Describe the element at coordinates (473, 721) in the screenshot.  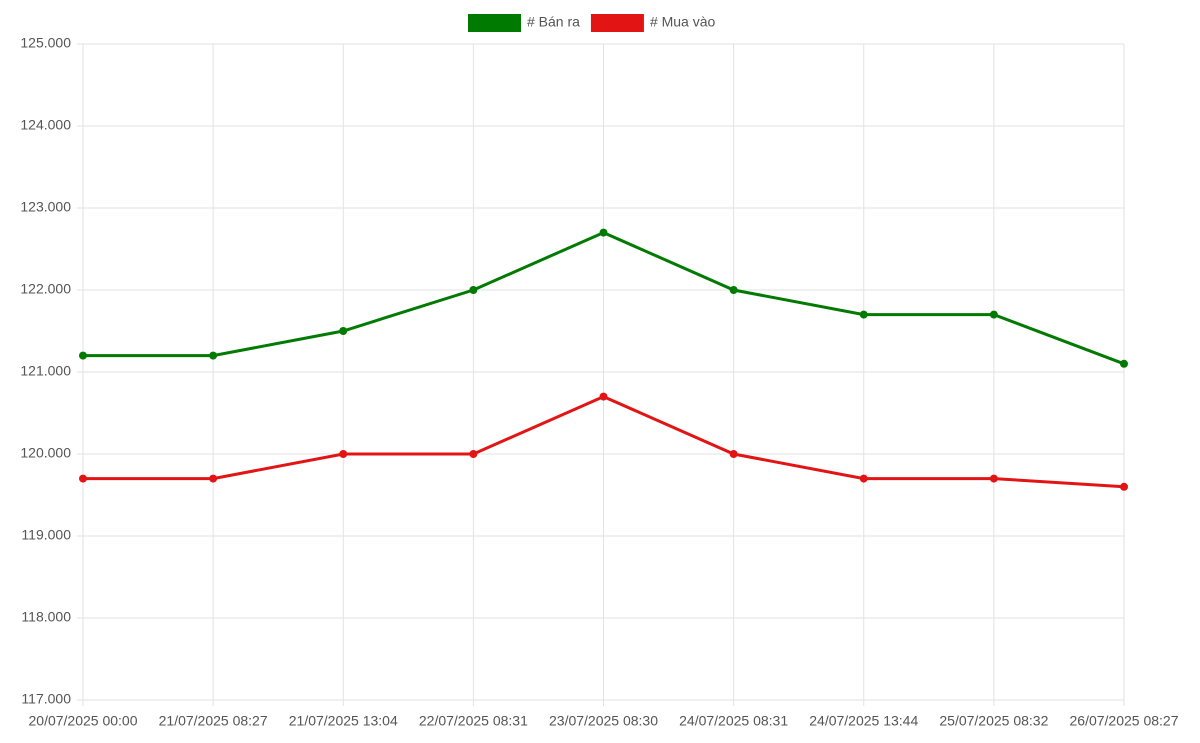
I see `x-tick-label: 22/07/2025 08:31` at that location.